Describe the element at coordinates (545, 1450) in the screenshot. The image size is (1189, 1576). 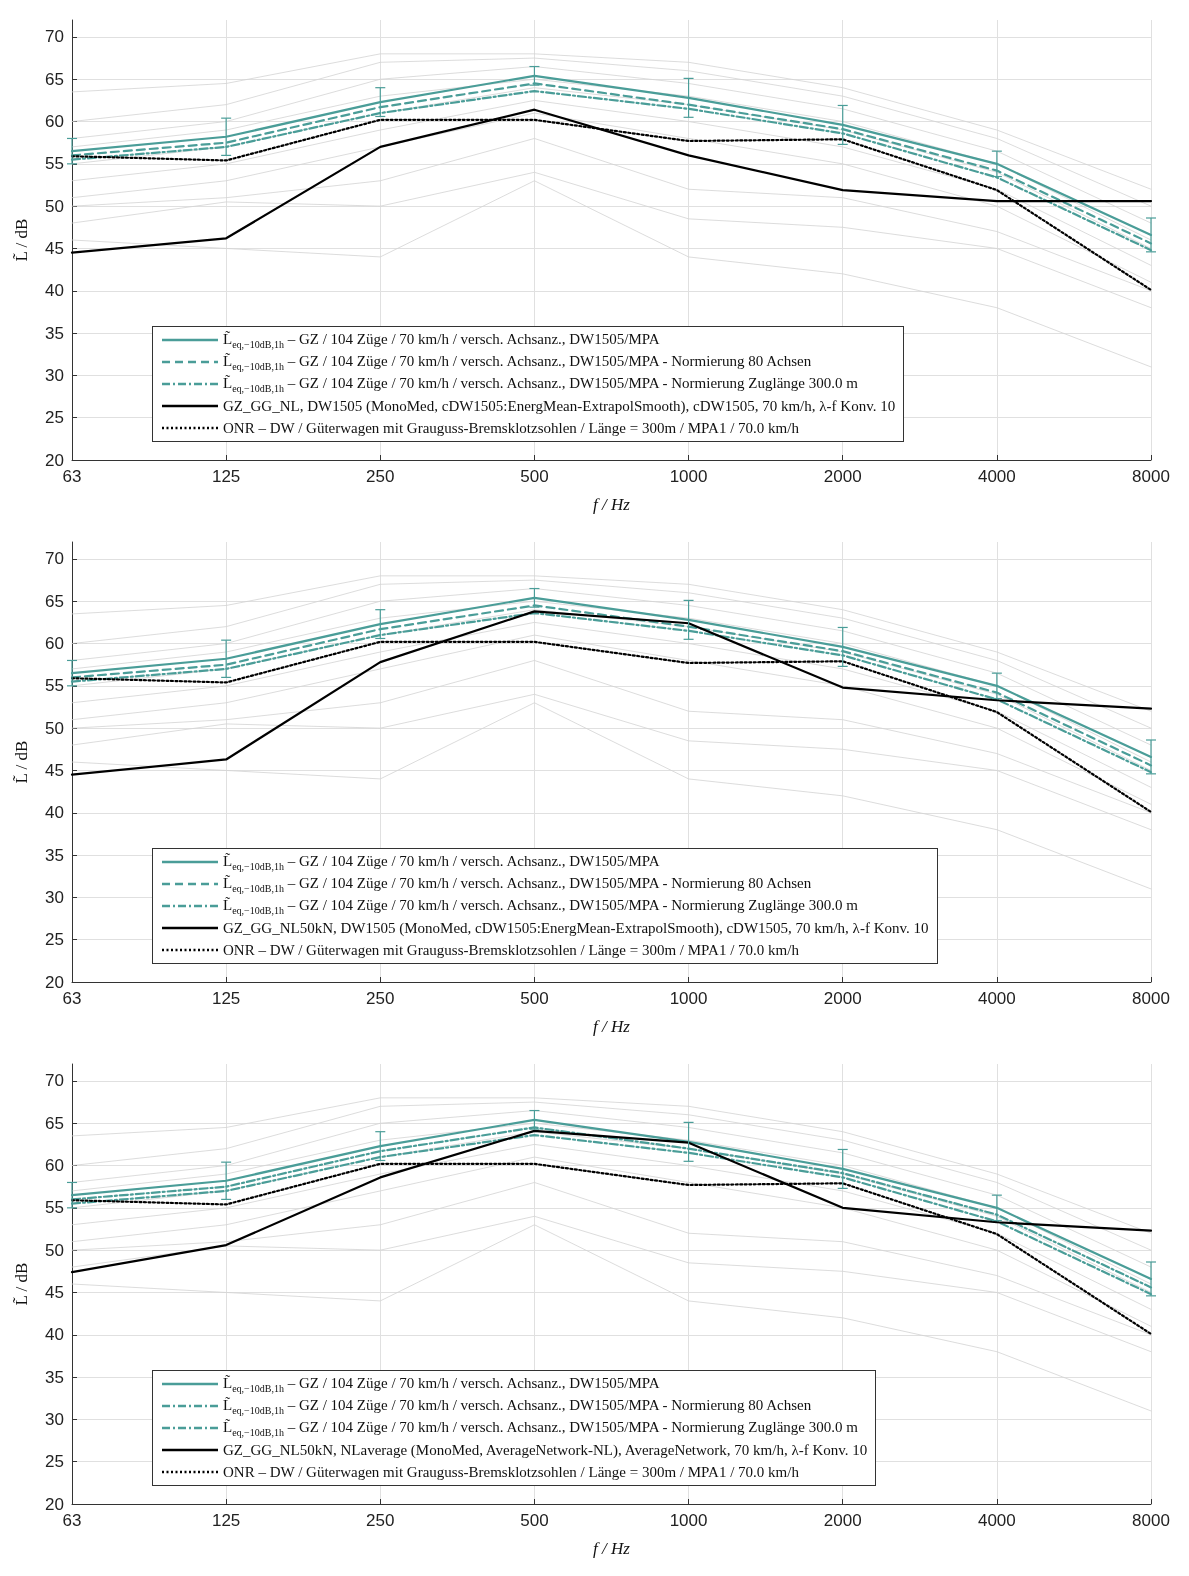
I see `legend-label: GZ_GG_NL50kN, NLaverage (MonoMed, AverageNetwork-NL), AverageNetwork, 70 km/h, λ-f Konv. 10` at that location.